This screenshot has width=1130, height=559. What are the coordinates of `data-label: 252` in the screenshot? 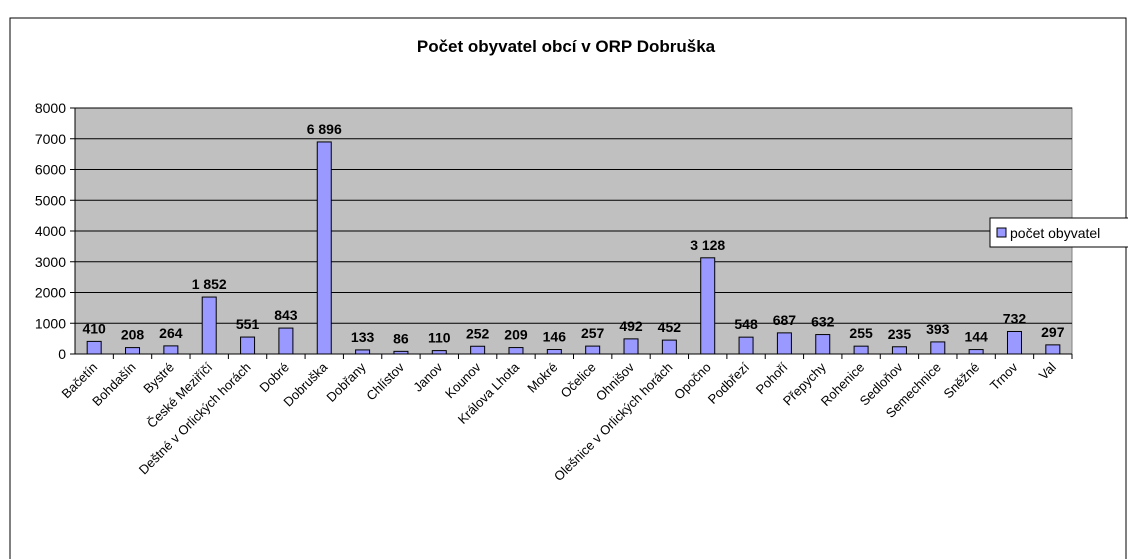 It's located at (478, 333).